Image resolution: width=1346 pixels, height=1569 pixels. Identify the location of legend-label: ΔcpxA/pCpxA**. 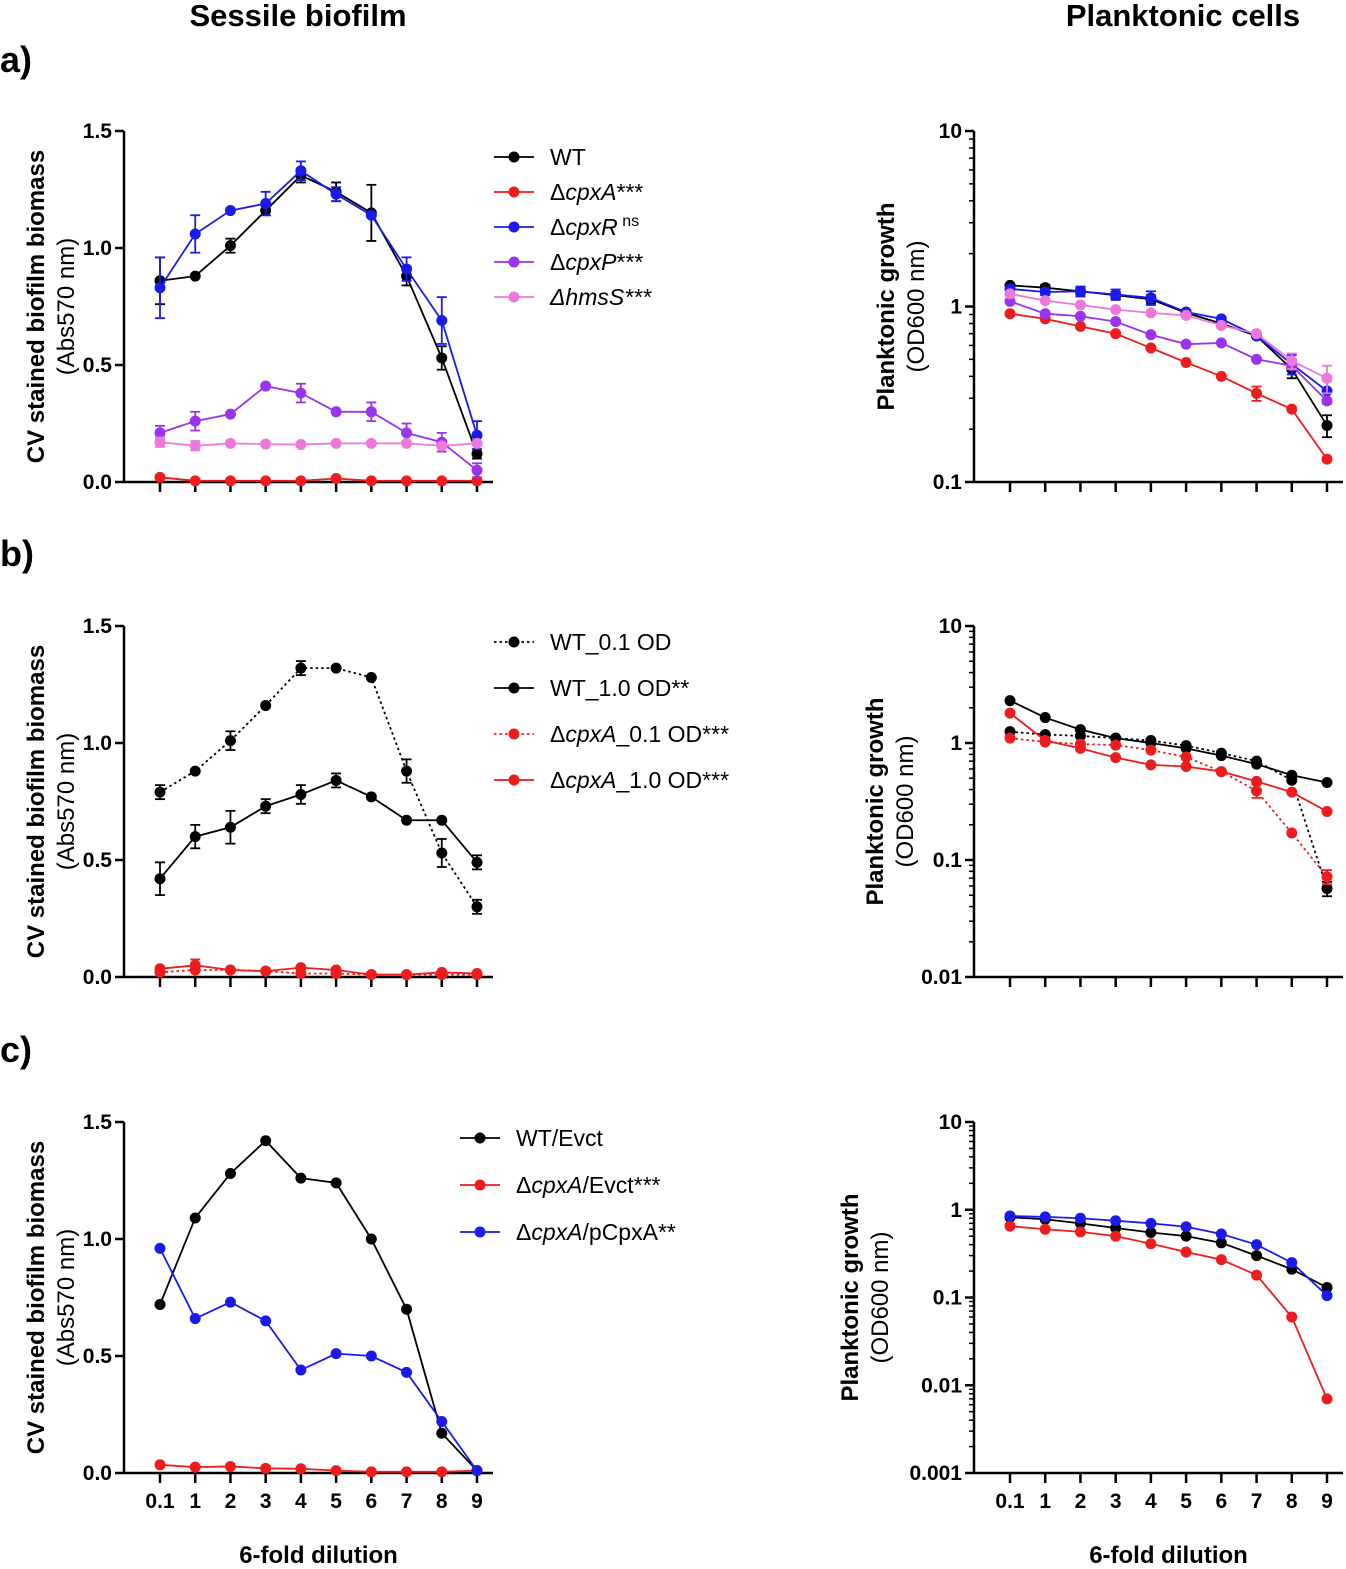
(596, 1232).